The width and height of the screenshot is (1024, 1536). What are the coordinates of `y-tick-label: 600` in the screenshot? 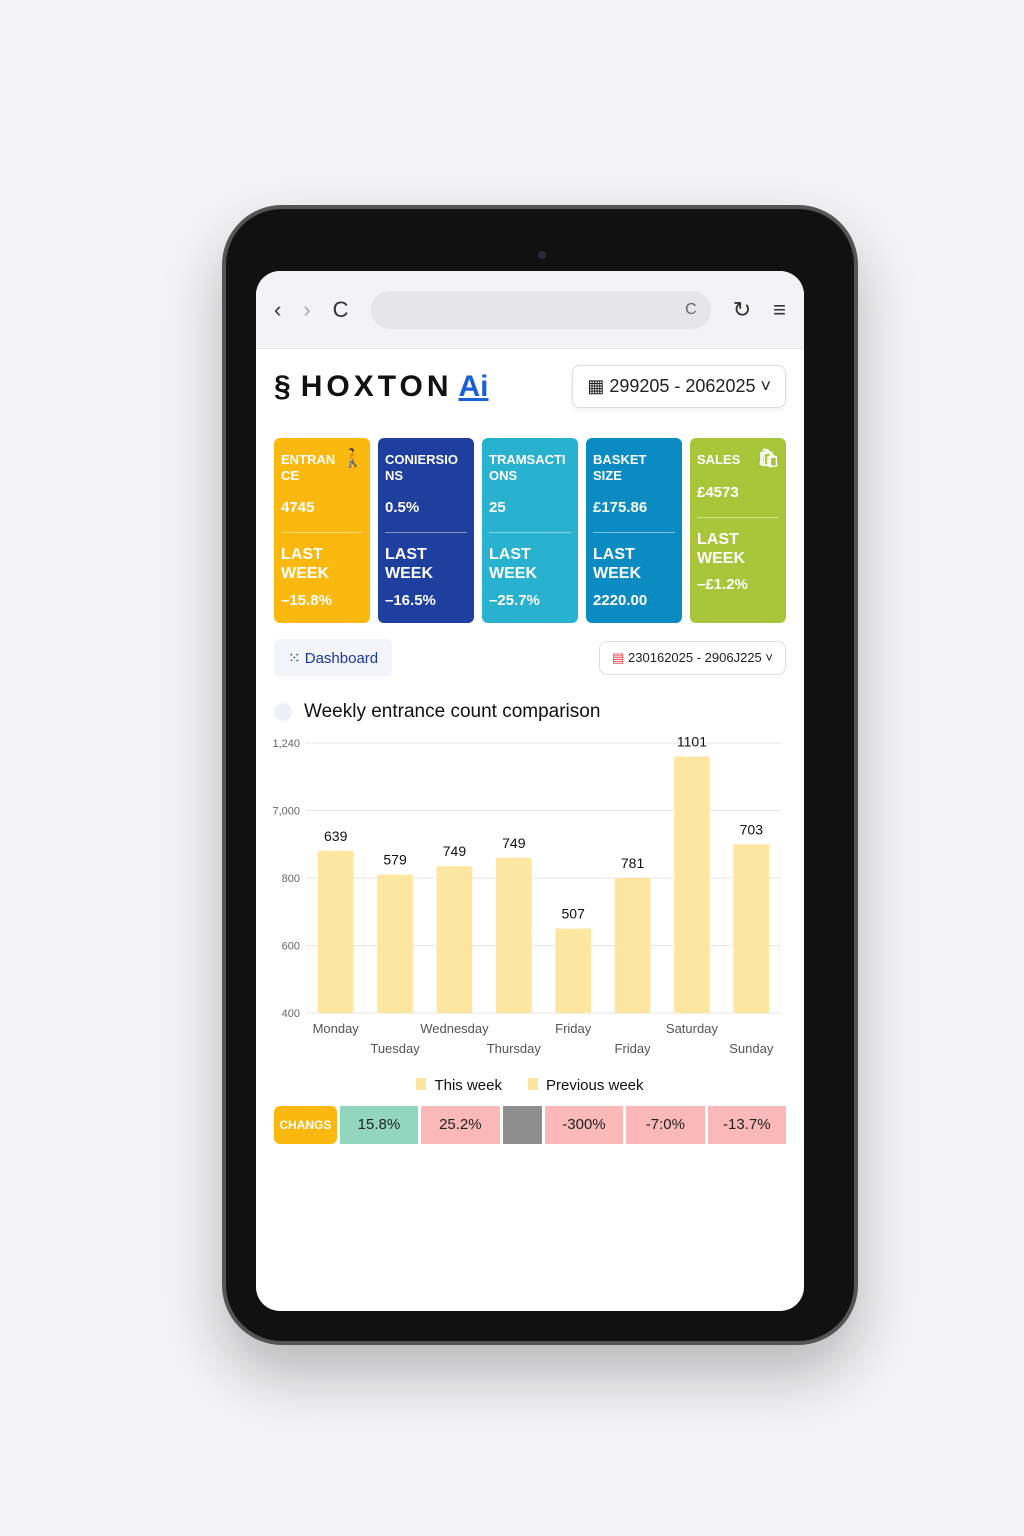 It's located at (291, 946).